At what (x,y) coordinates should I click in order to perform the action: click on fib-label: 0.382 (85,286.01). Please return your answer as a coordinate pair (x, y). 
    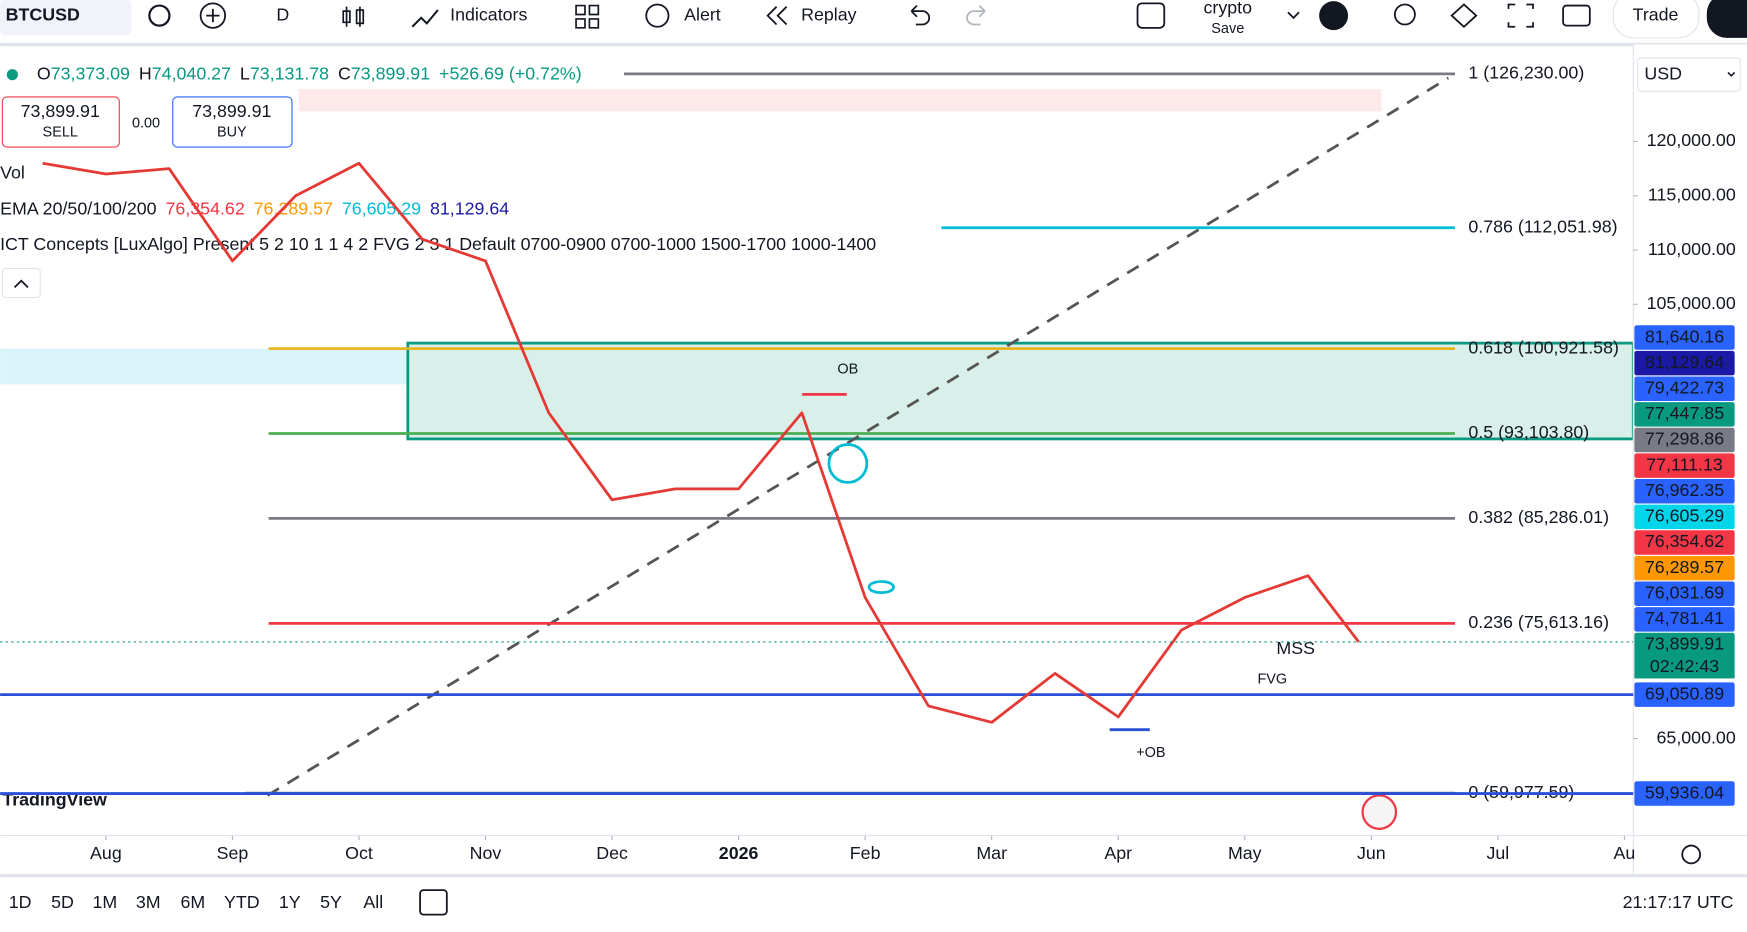
    Looking at the image, I should click on (1538, 517).